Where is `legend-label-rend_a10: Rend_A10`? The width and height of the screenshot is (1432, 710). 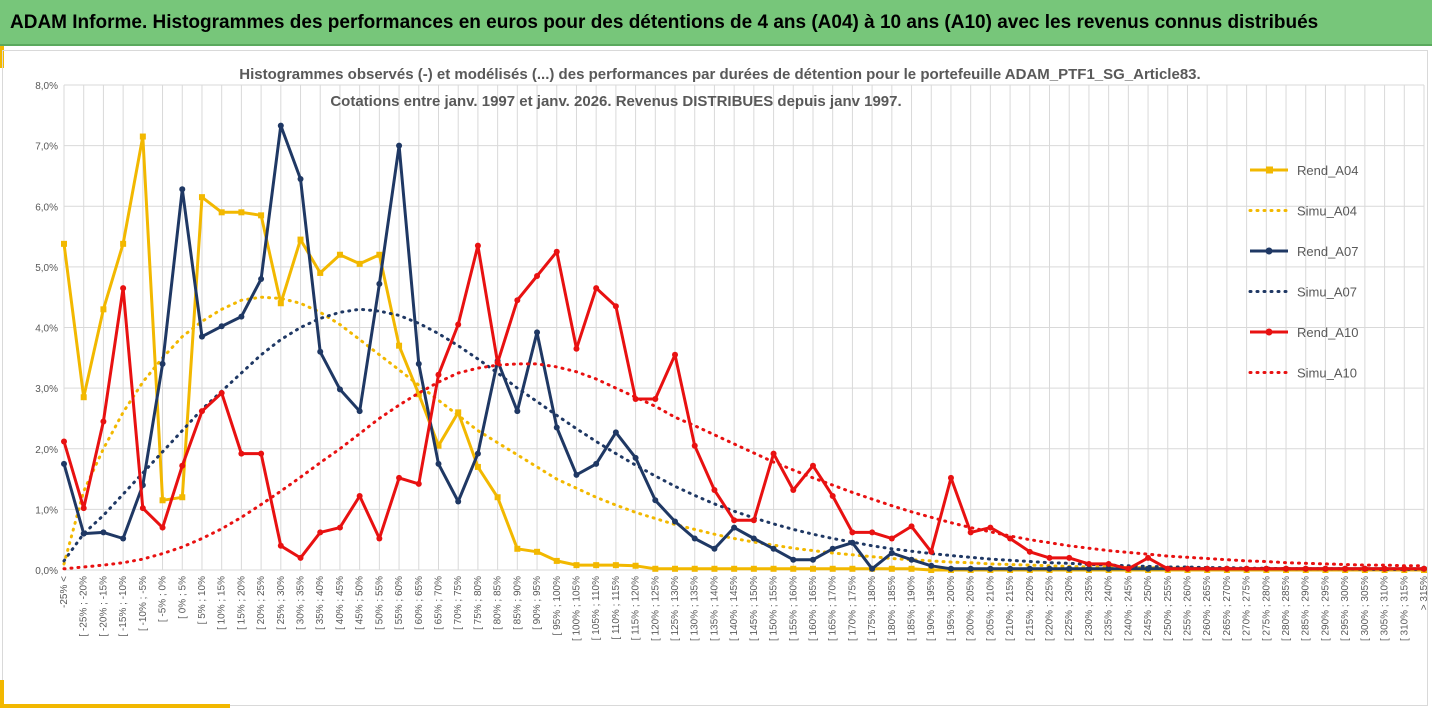
legend-label-rend_a10: Rend_A10 is located at coordinates (1327, 332).